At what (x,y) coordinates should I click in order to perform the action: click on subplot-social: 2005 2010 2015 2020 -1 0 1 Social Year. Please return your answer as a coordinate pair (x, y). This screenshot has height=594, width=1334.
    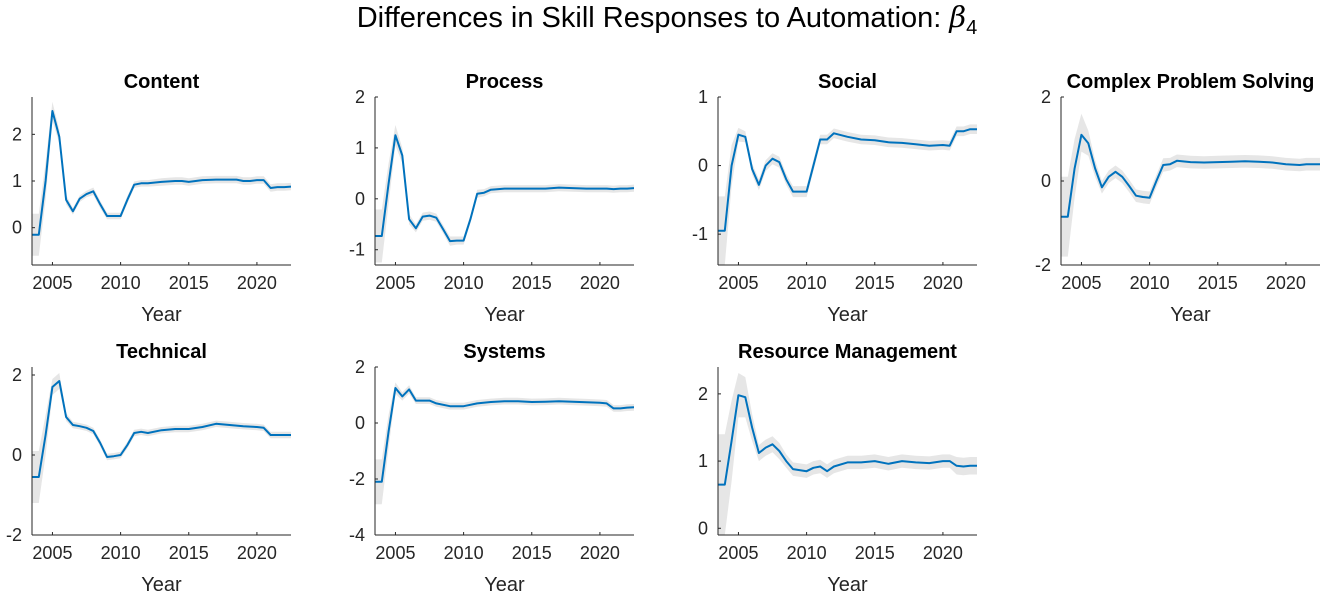
    Looking at the image, I should click on (834, 198).